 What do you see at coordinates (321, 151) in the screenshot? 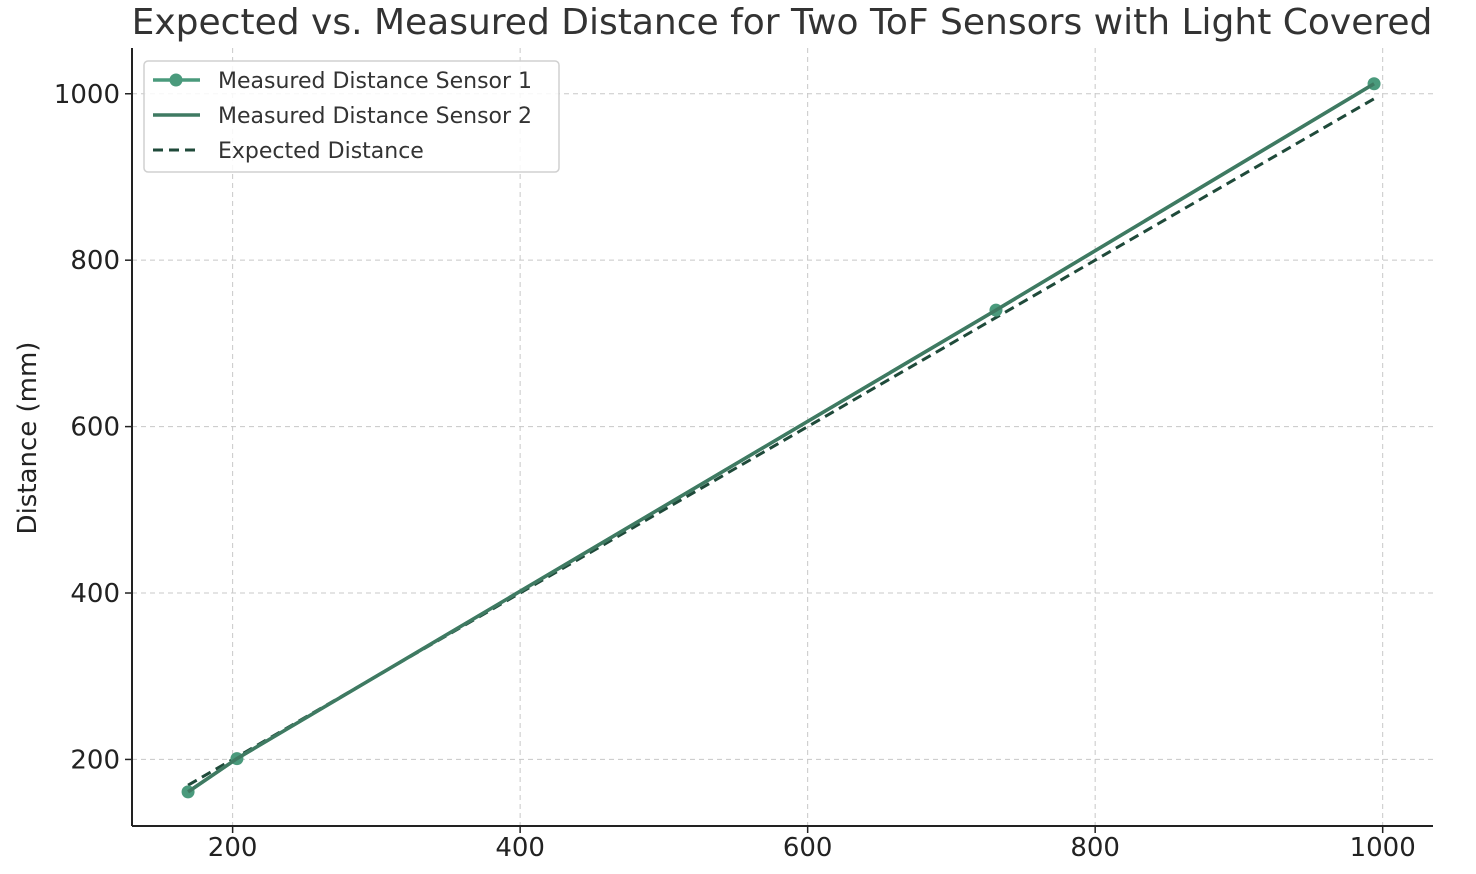
I see `legend-label-3: Expected Distance` at bounding box center [321, 151].